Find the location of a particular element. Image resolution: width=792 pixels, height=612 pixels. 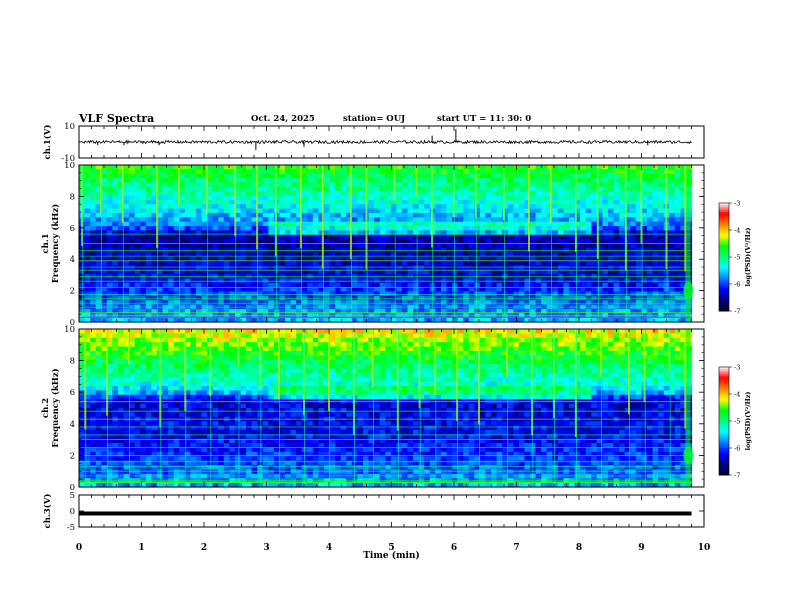

start-time-label: start UT = 11: 30: 0 is located at coordinates (484, 119).